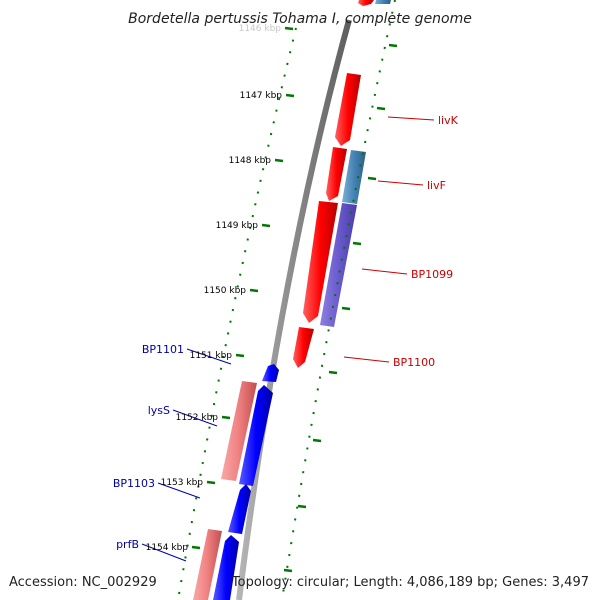 This screenshot has height=600, width=600. I want to click on tick-label: 1148 kbp, so click(250, 161).